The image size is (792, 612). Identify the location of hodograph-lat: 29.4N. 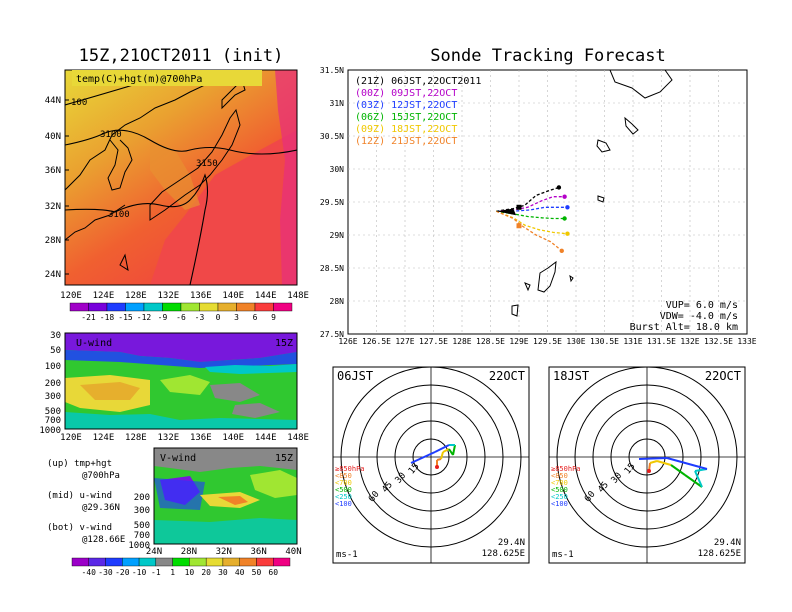
(727, 543).